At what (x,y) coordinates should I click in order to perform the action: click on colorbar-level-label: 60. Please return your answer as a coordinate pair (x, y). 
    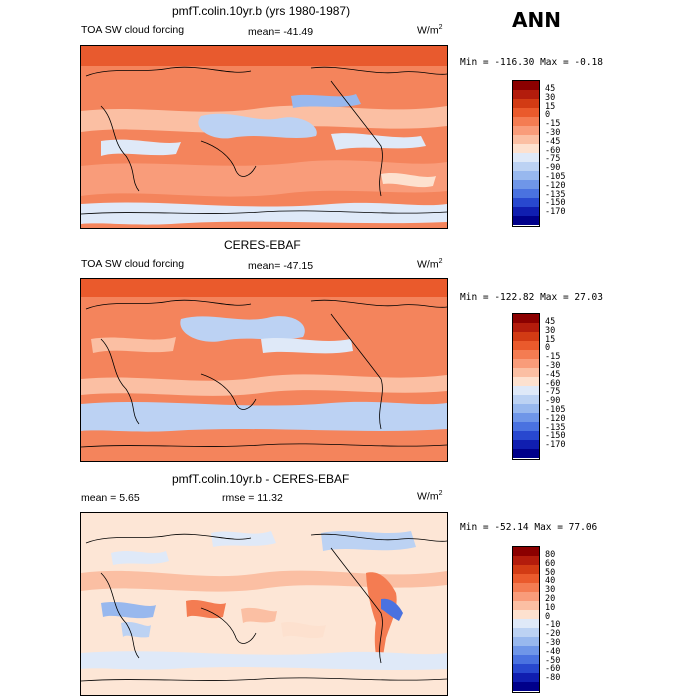
    Looking at the image, I should click on (550, 563).